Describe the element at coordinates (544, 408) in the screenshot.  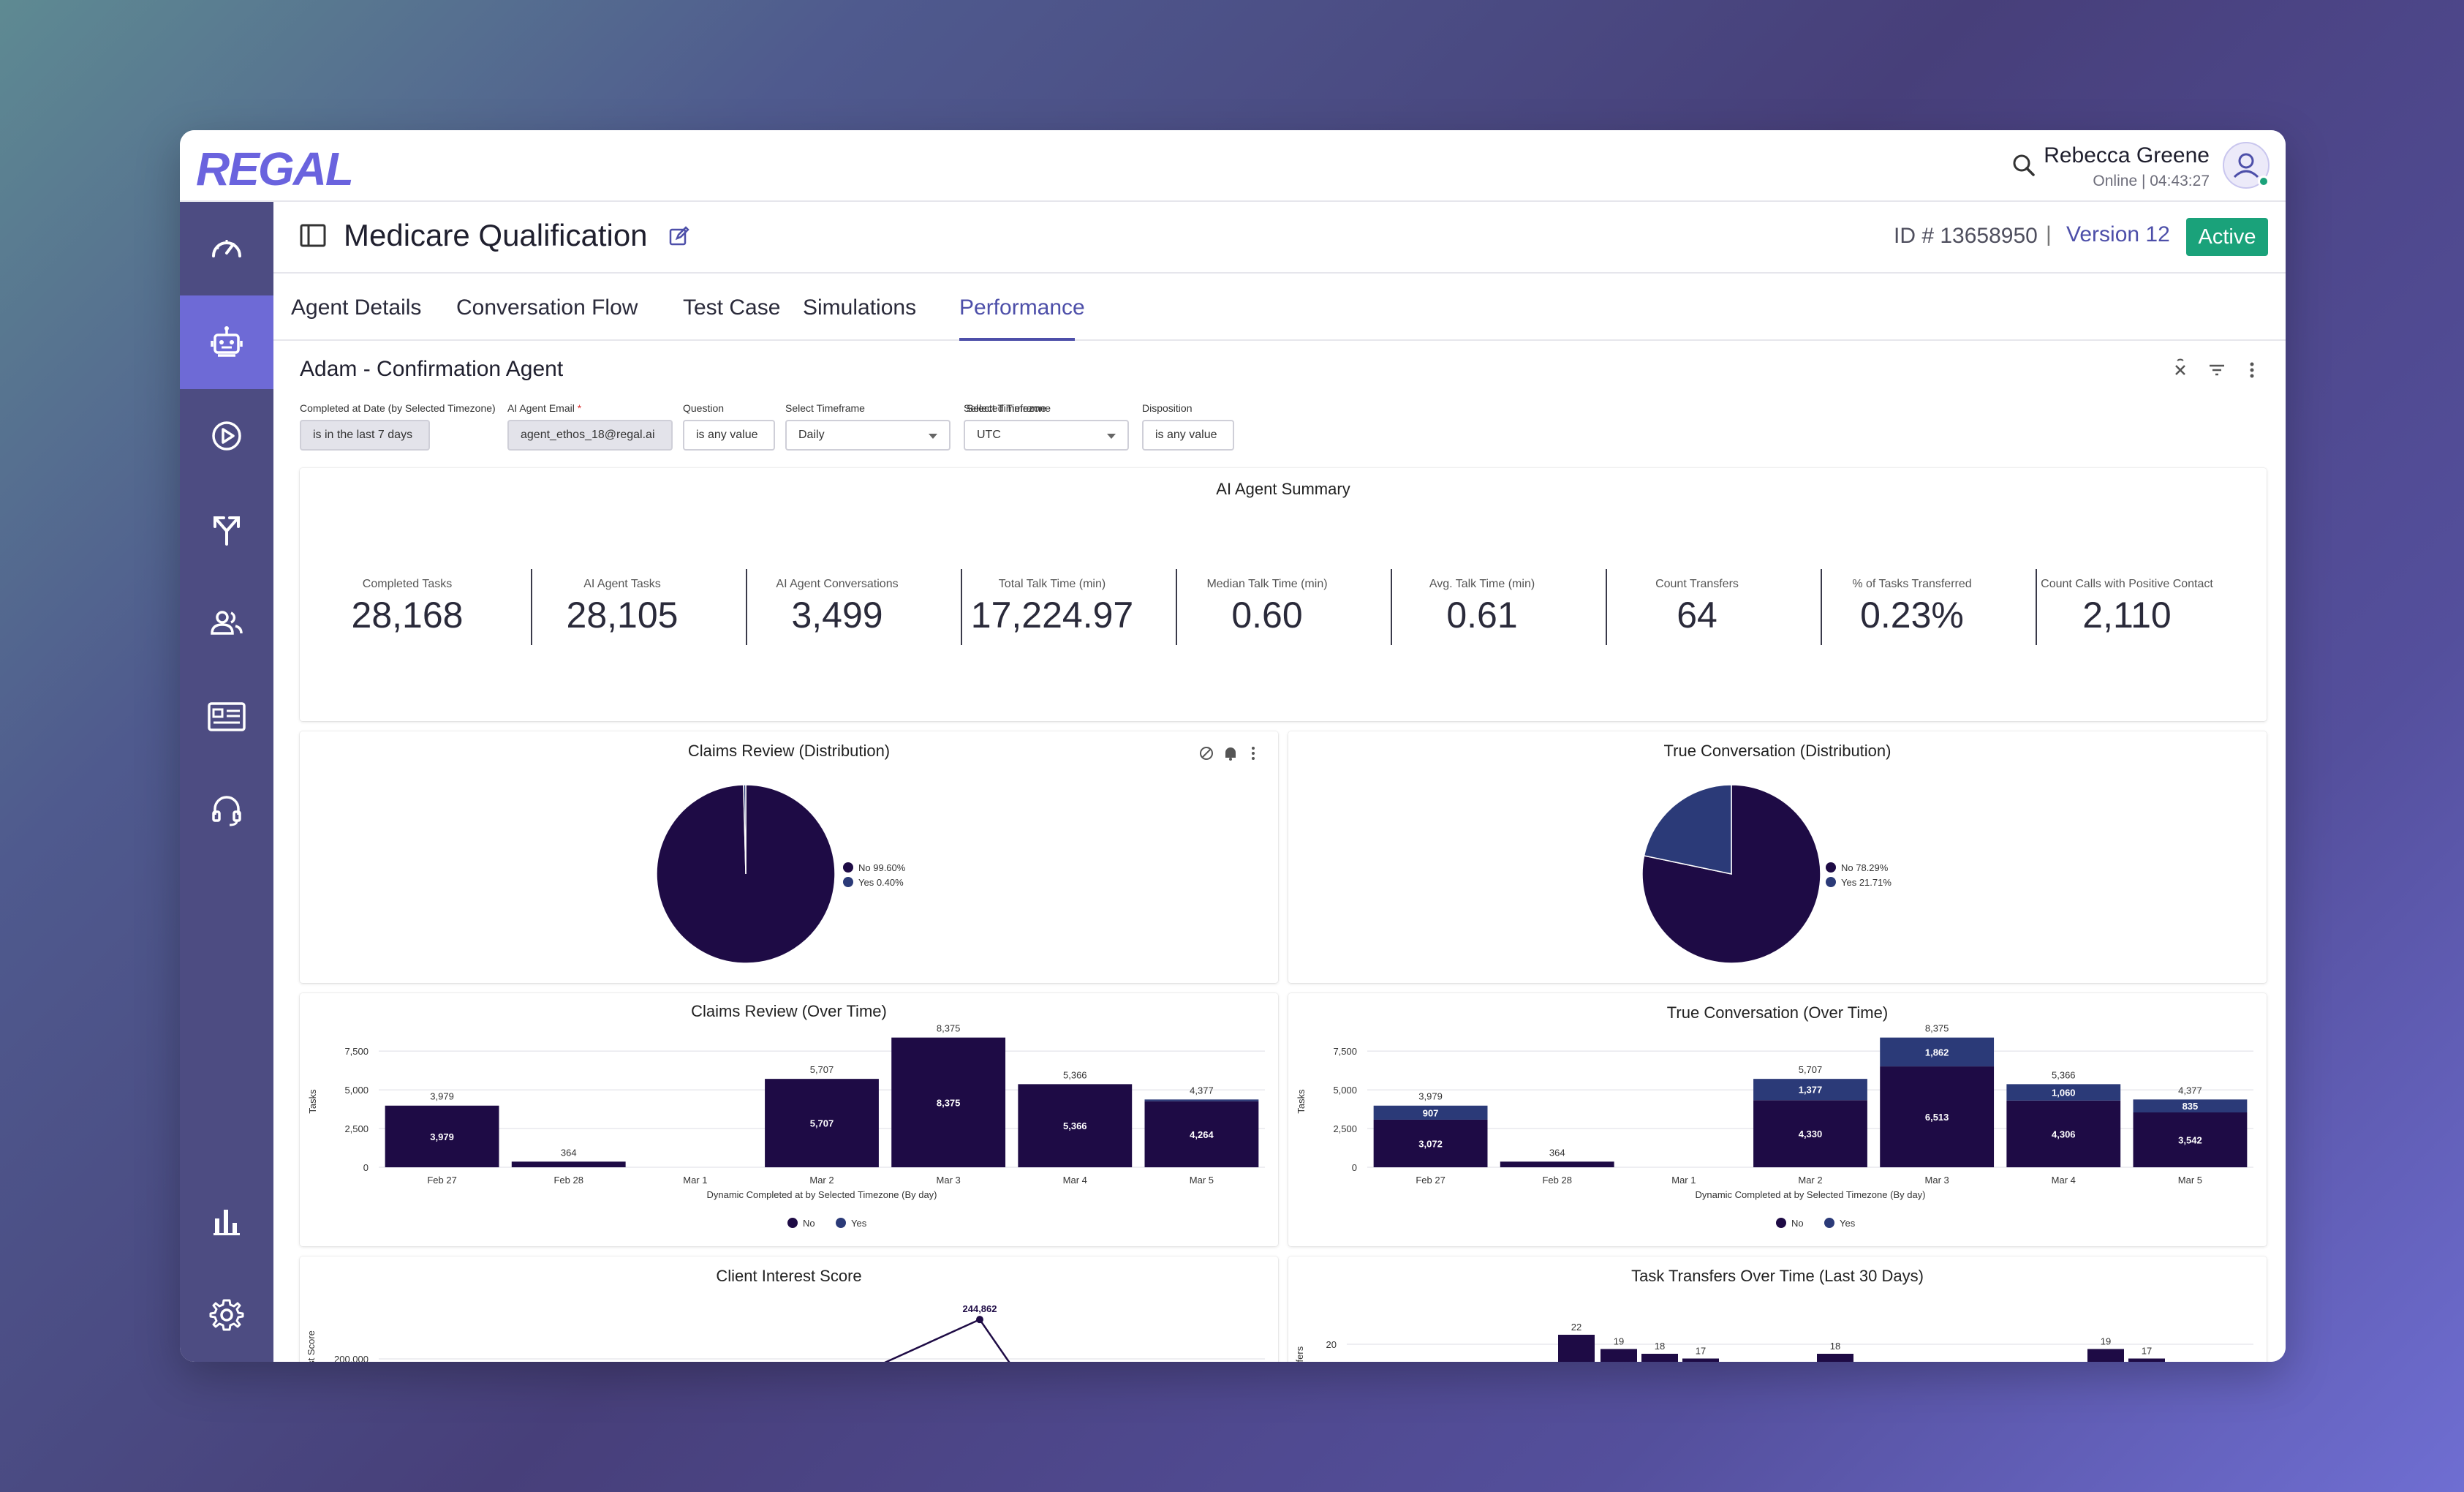
I see `filter-label-agent-email: AI Agent Email *` at that location.